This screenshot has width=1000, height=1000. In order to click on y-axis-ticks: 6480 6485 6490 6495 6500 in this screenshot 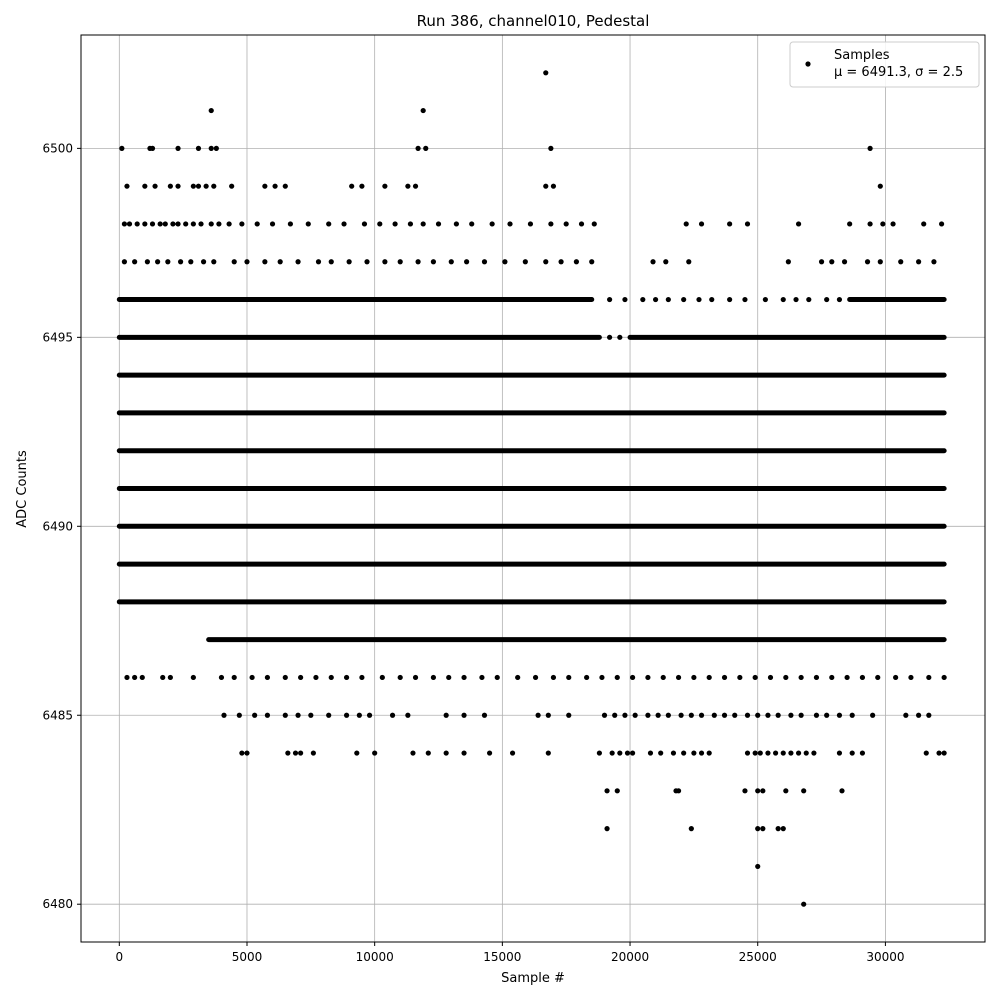, I will do `click(61, 526)`.